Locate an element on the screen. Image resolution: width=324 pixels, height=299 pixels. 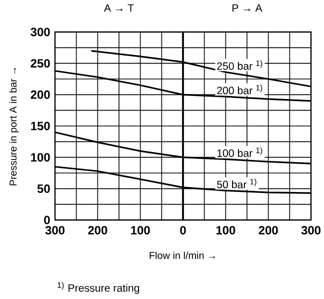
y-tick-label: 150 is located at coordinates (40, 126).